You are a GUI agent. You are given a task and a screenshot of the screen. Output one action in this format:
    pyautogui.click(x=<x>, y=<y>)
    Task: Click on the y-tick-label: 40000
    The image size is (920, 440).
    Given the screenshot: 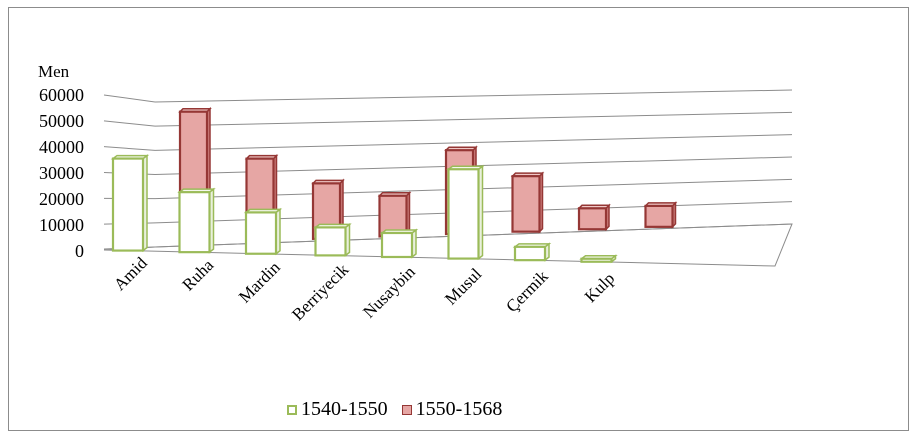 What is the action you would take?
    pyautogui.click(x=61, y=147)
    